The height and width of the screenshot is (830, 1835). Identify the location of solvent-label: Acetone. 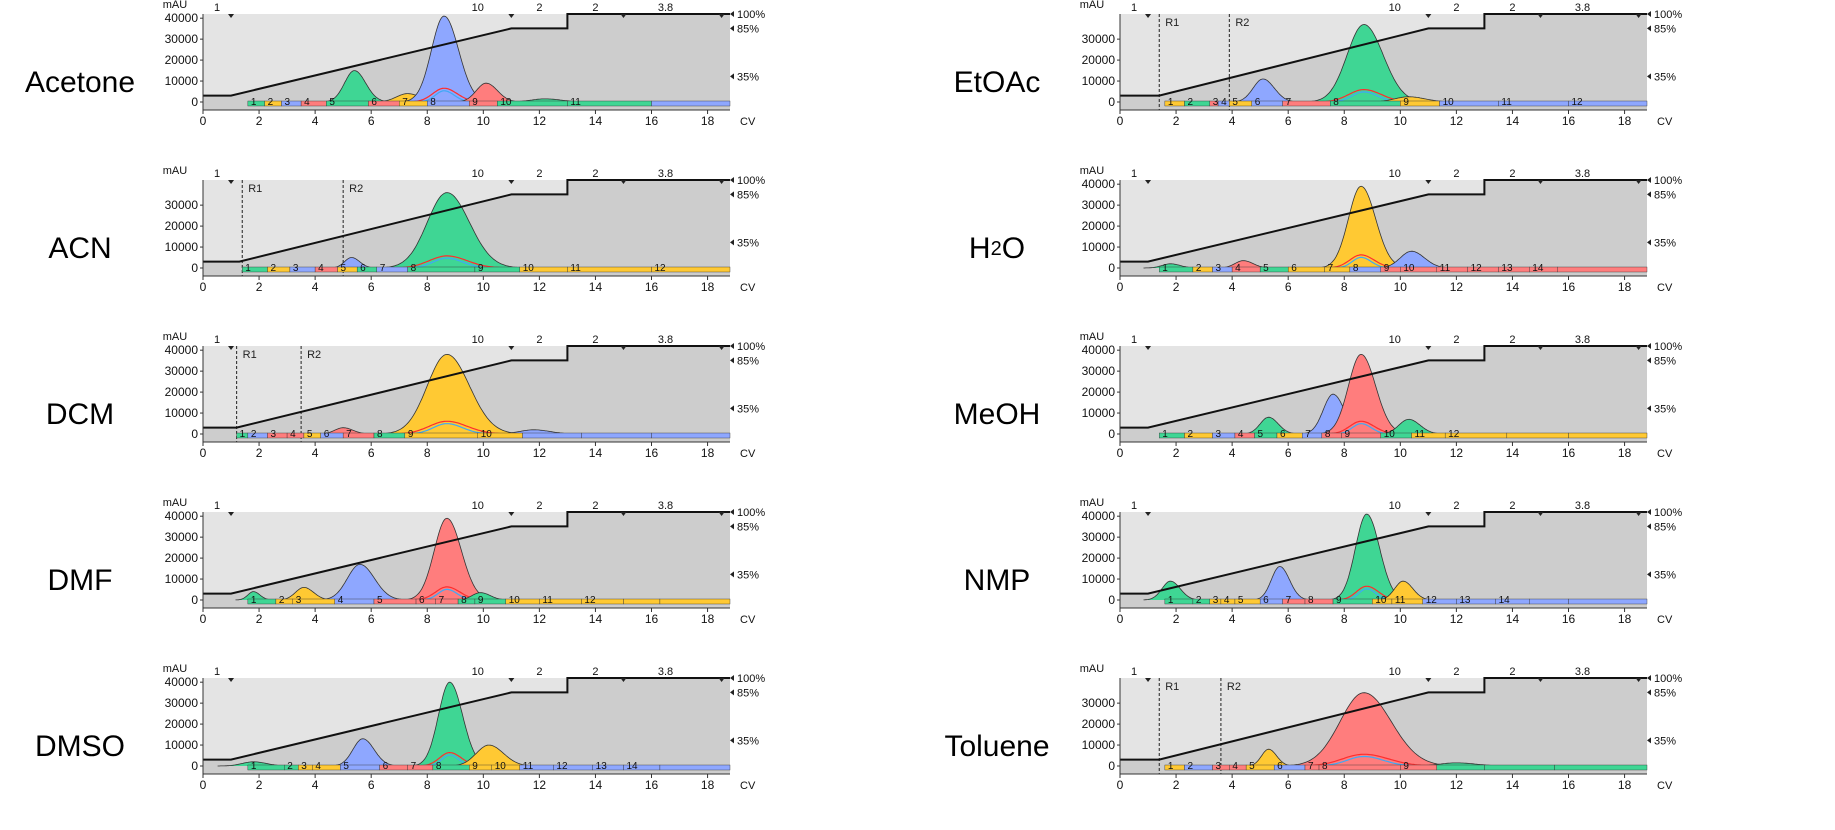
(80, 83).